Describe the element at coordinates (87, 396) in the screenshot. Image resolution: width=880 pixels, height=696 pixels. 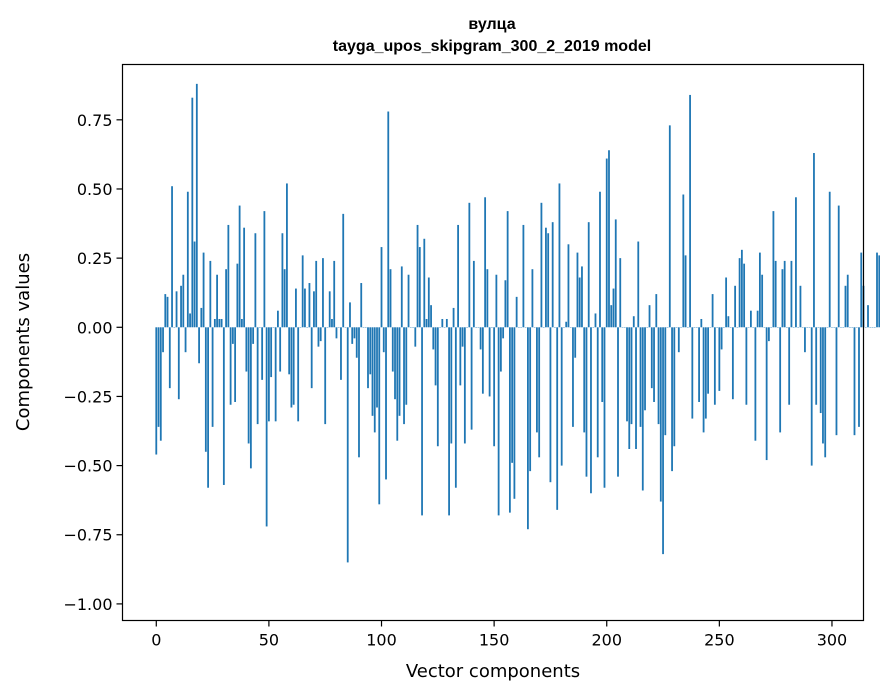
I see `y-tick-label: −0.25` at that location.